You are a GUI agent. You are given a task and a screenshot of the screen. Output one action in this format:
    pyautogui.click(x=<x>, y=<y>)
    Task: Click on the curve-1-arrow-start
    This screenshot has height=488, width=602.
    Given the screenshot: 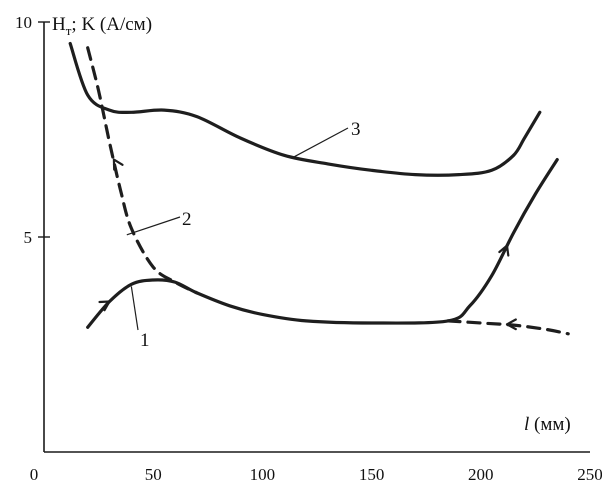 What is the action you would take?
    pyautogui.click(x=104, y=306)
    